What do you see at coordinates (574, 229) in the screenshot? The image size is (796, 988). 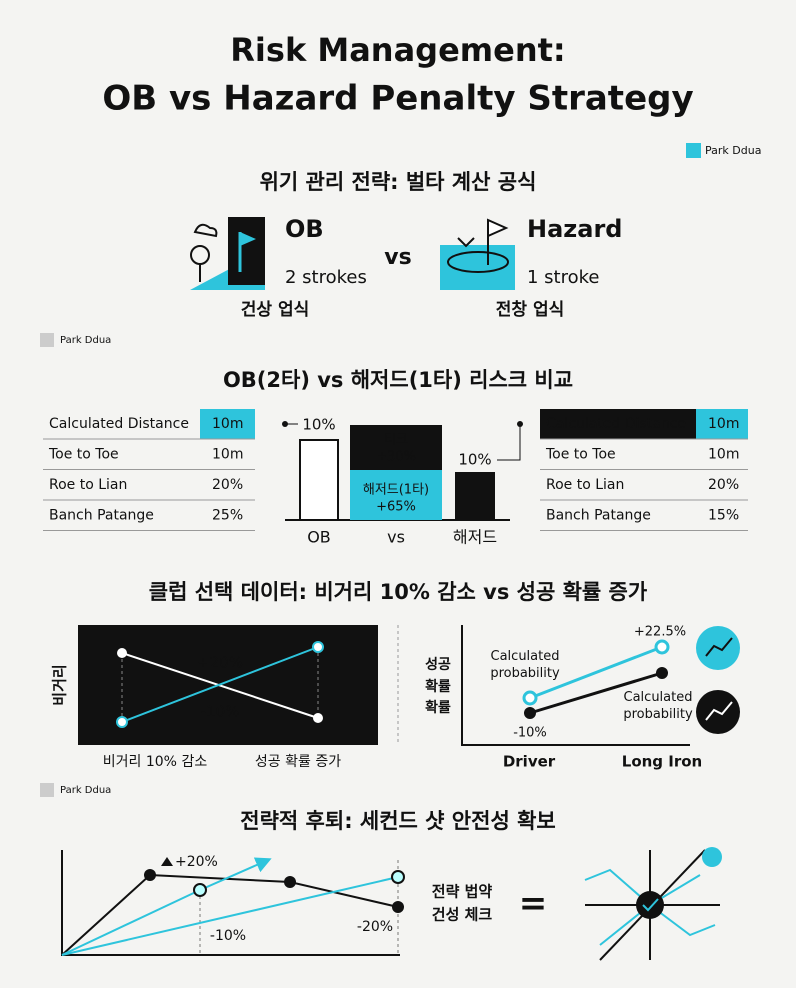 I see `hazard-name: Hazard` at bounding box center [574, 229].